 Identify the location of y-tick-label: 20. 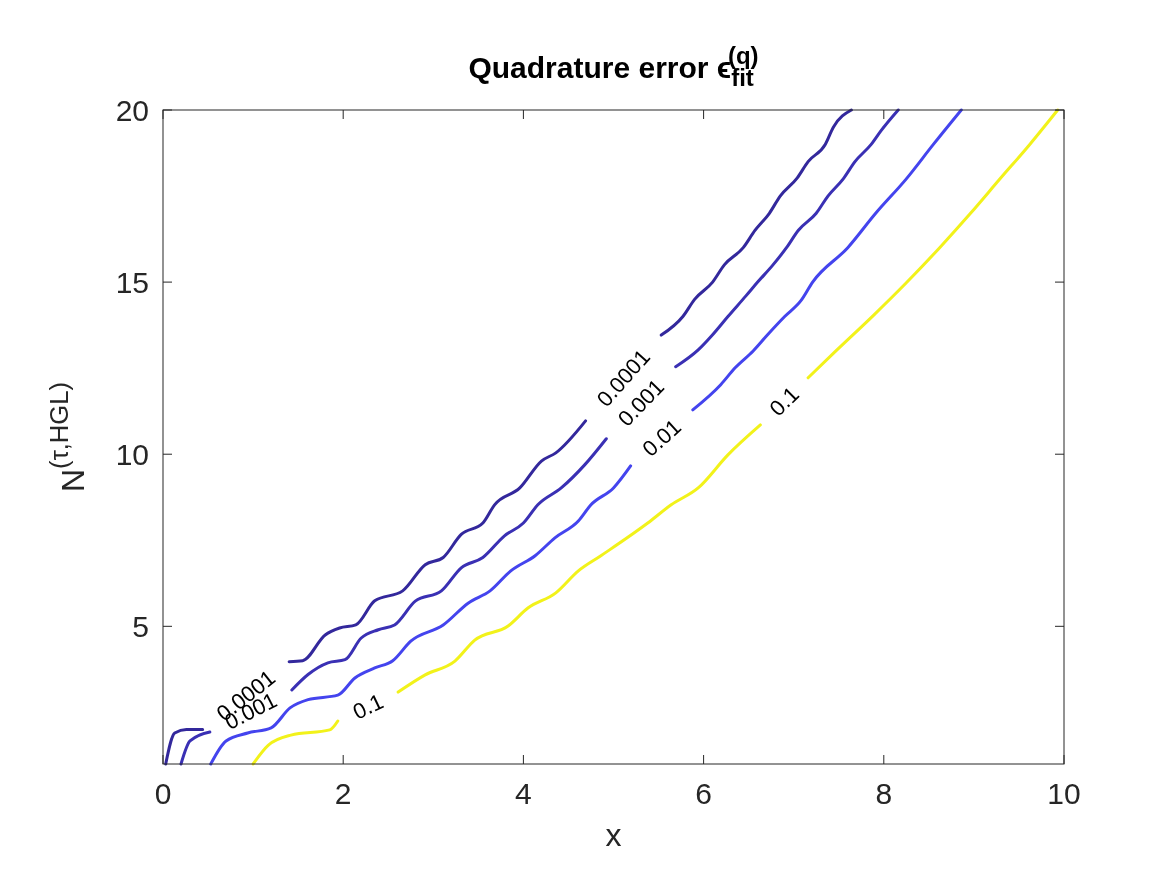
(132, 110).